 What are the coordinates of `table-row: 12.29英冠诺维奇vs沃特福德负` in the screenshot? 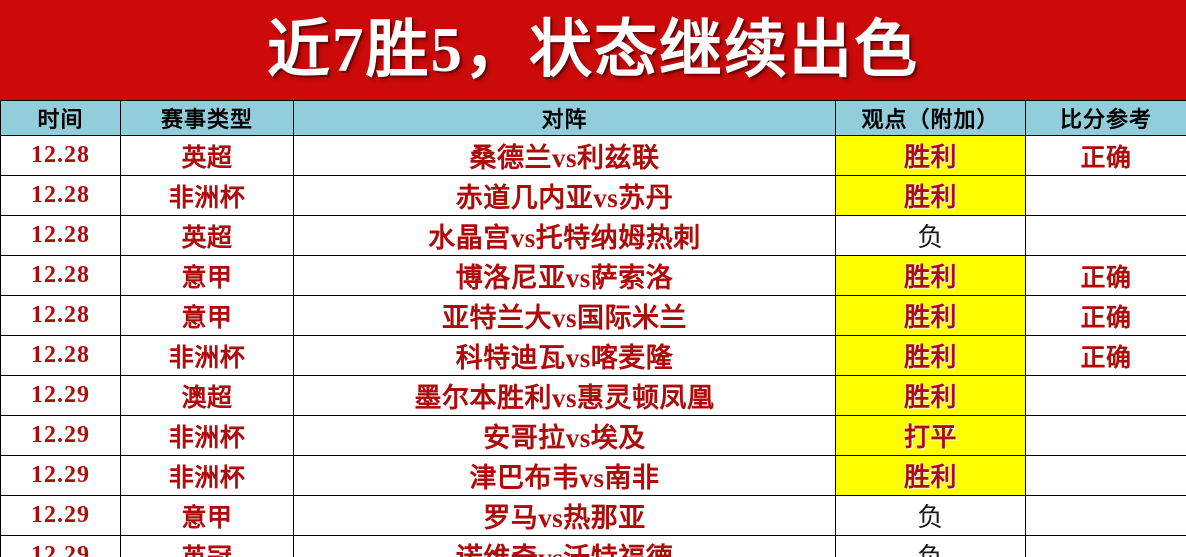 It's located at (593, 546).